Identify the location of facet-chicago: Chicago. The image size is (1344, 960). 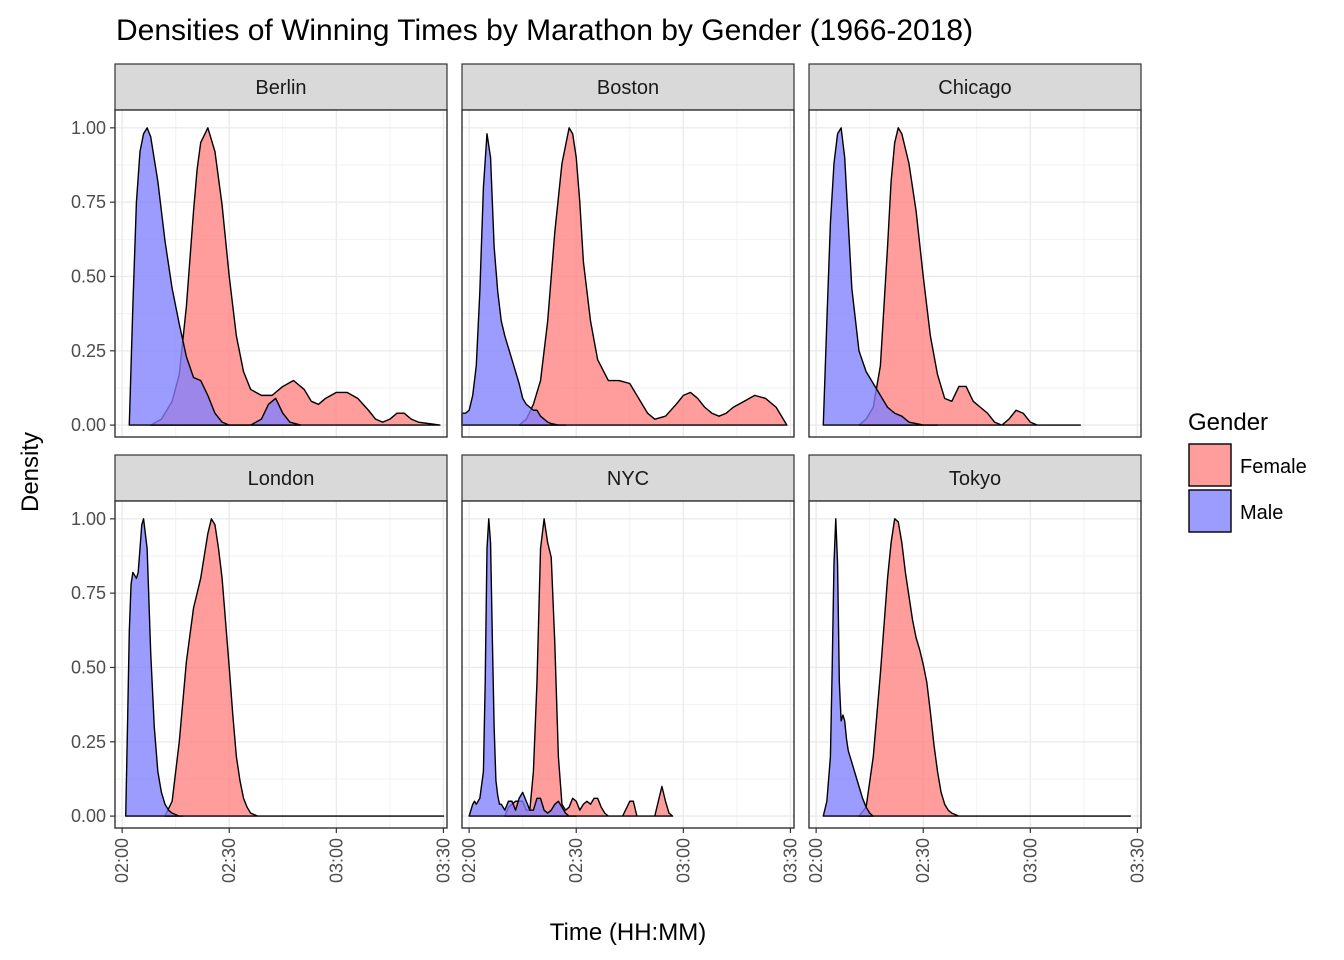
(975, 250).